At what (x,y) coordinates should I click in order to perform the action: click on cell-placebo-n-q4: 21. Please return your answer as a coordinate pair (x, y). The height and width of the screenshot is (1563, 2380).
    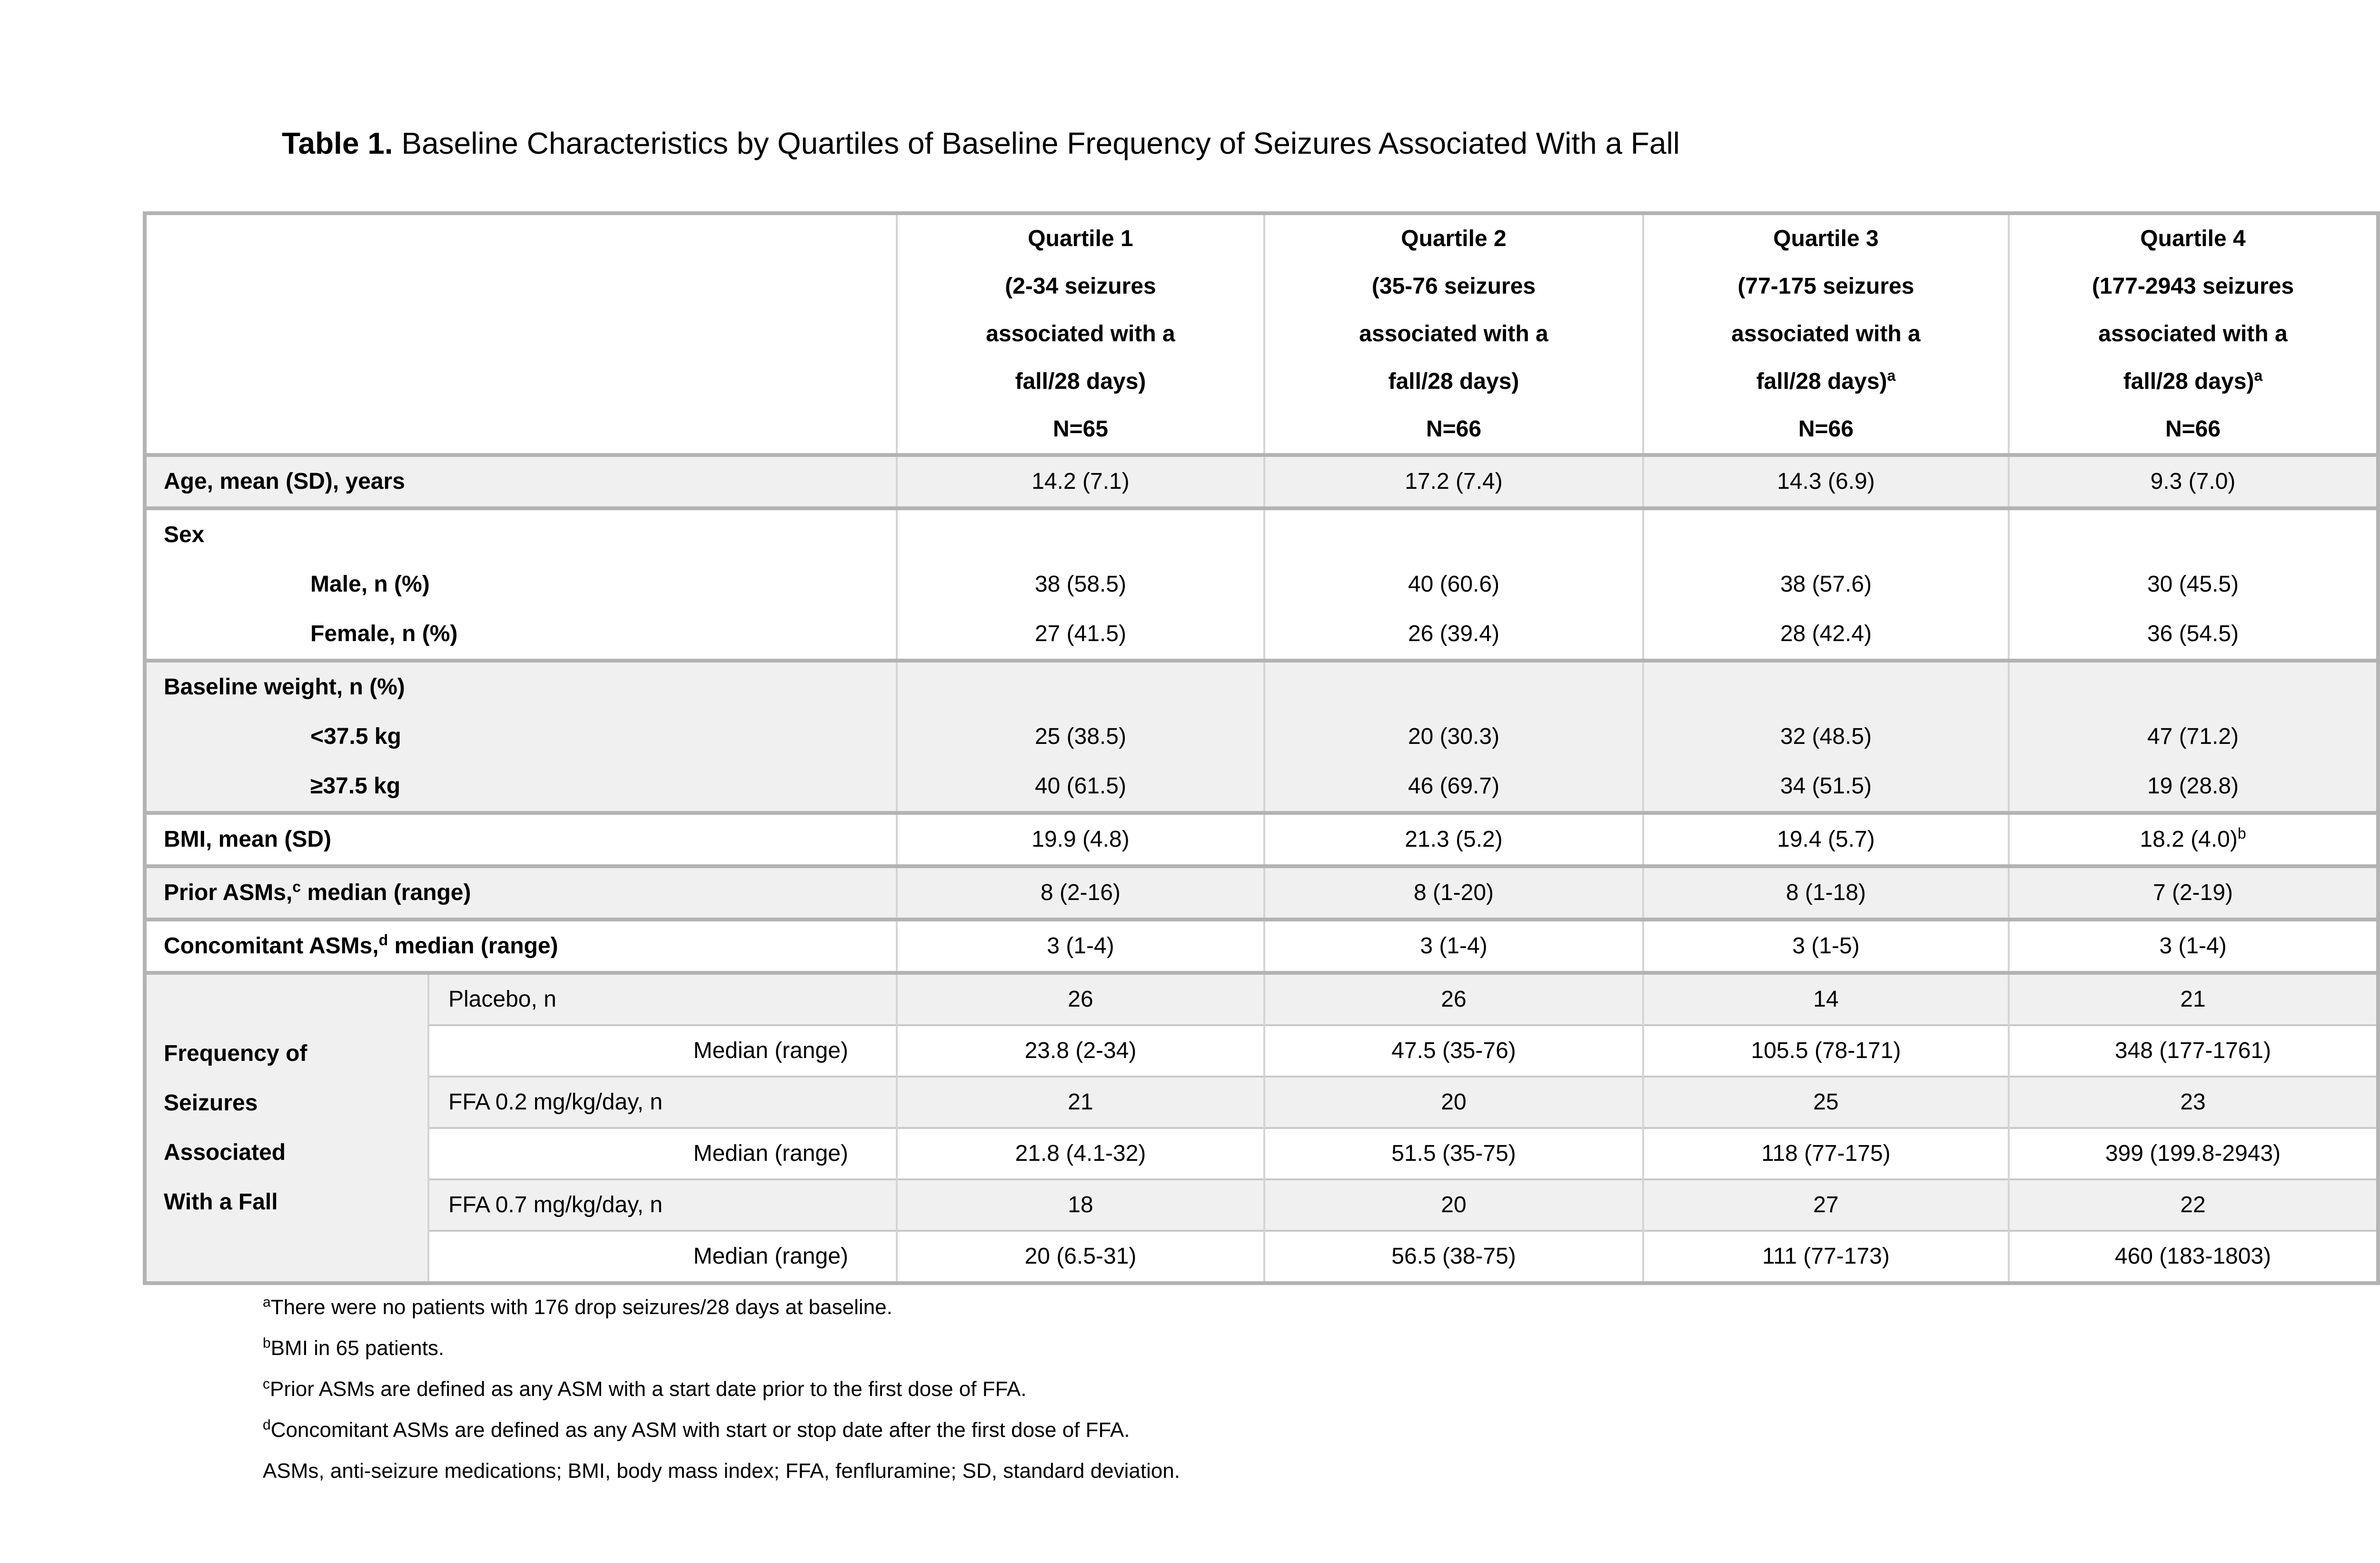
    Looking at the image, I should click on (2193, 998).